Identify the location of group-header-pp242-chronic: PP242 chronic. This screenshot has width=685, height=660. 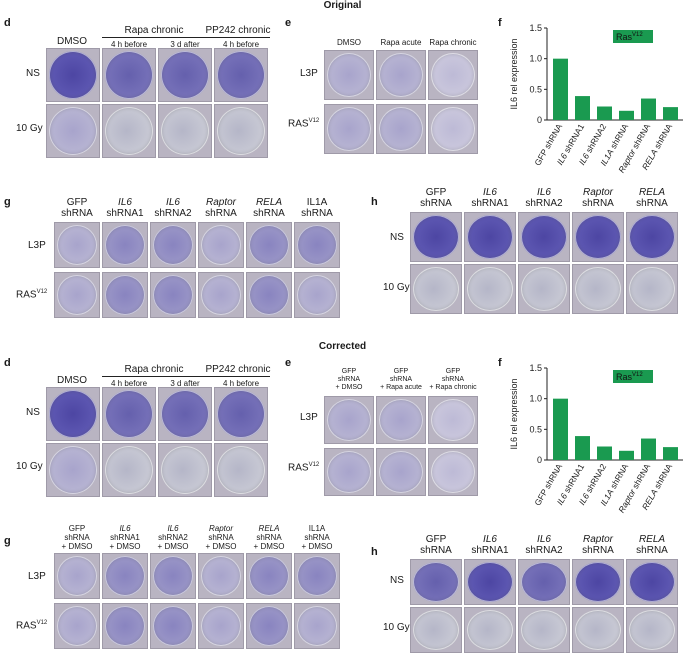
(238, 369).